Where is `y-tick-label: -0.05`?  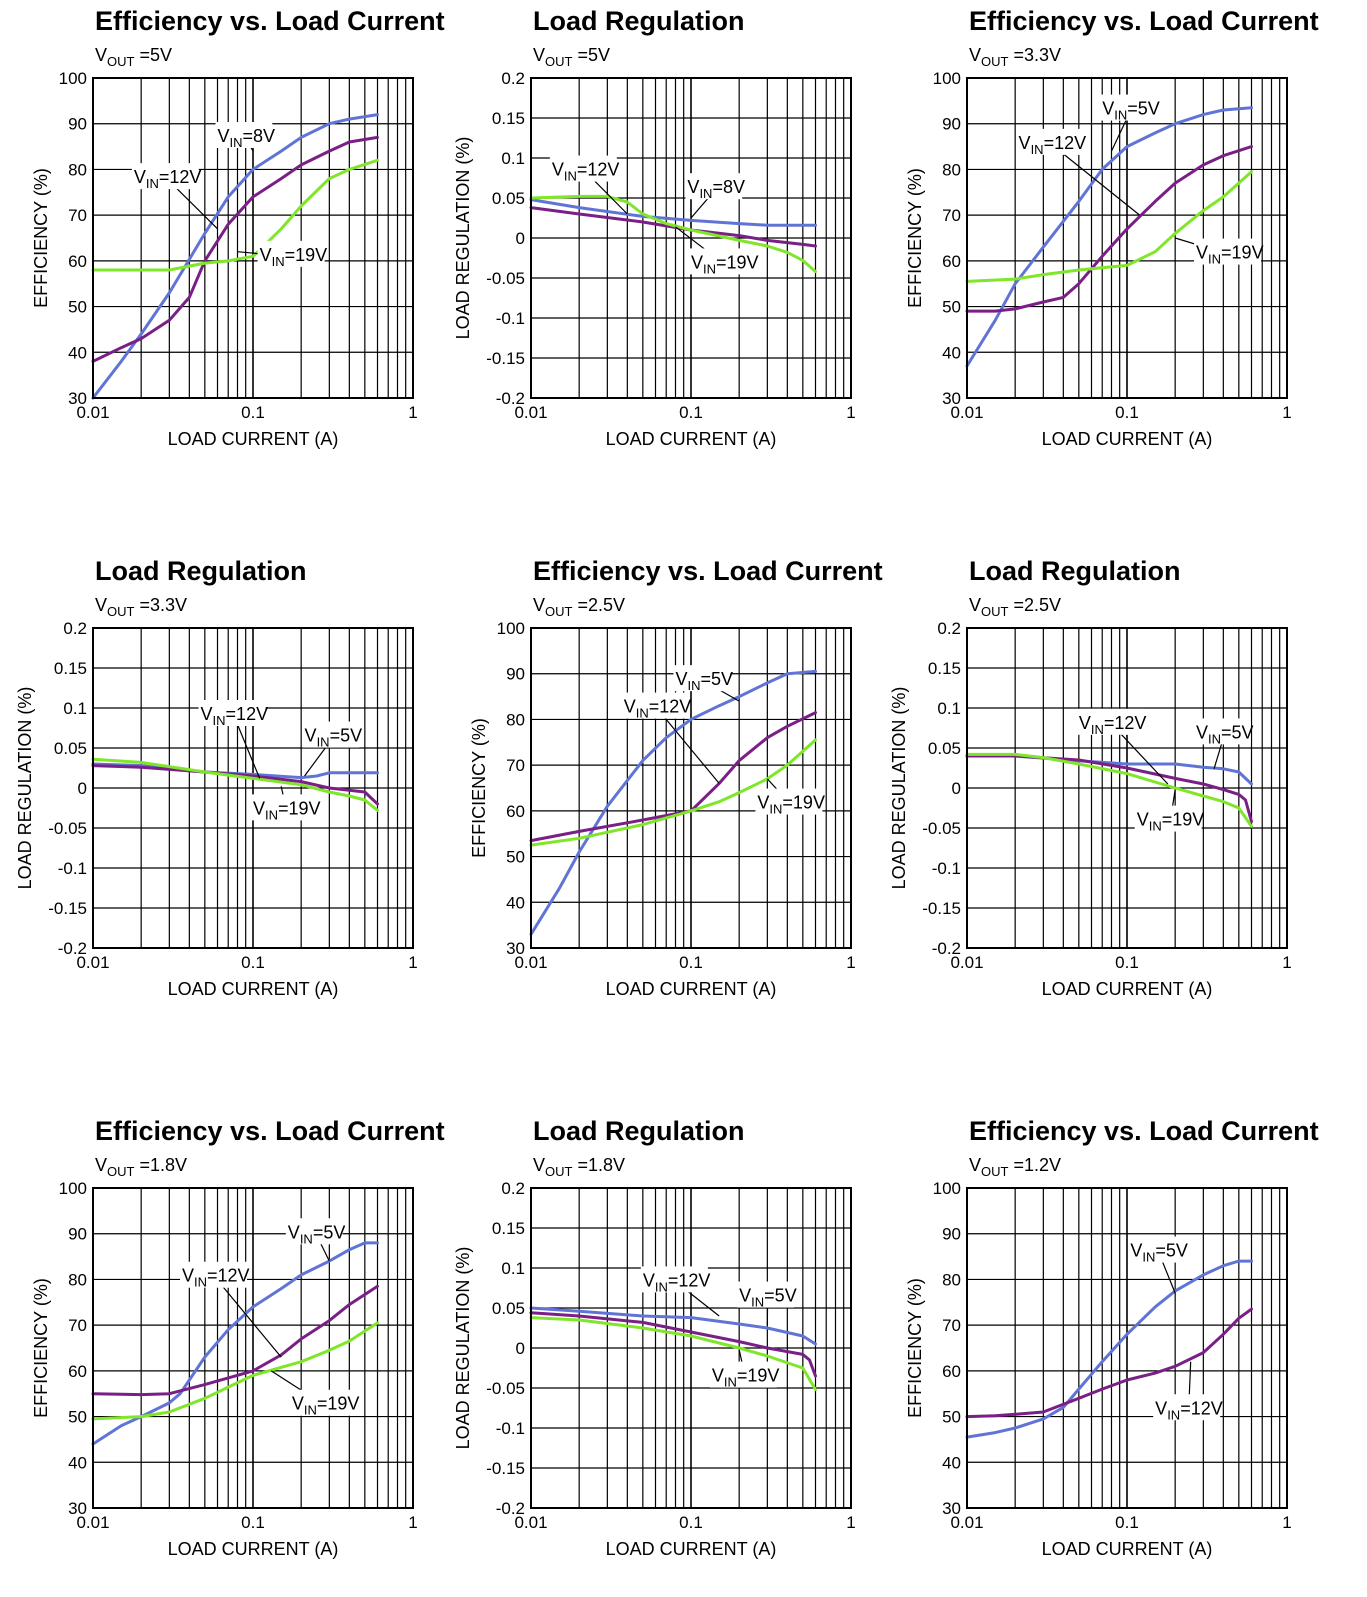
y-tick-label: -0.05 is located at coordinates (941, 828).